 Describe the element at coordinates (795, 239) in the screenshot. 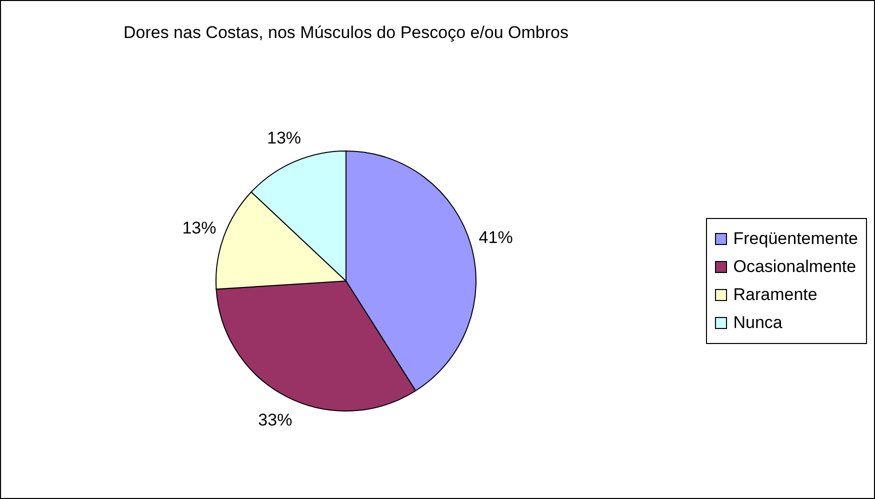

I see `legend-label: Freqüentemente` at that location.